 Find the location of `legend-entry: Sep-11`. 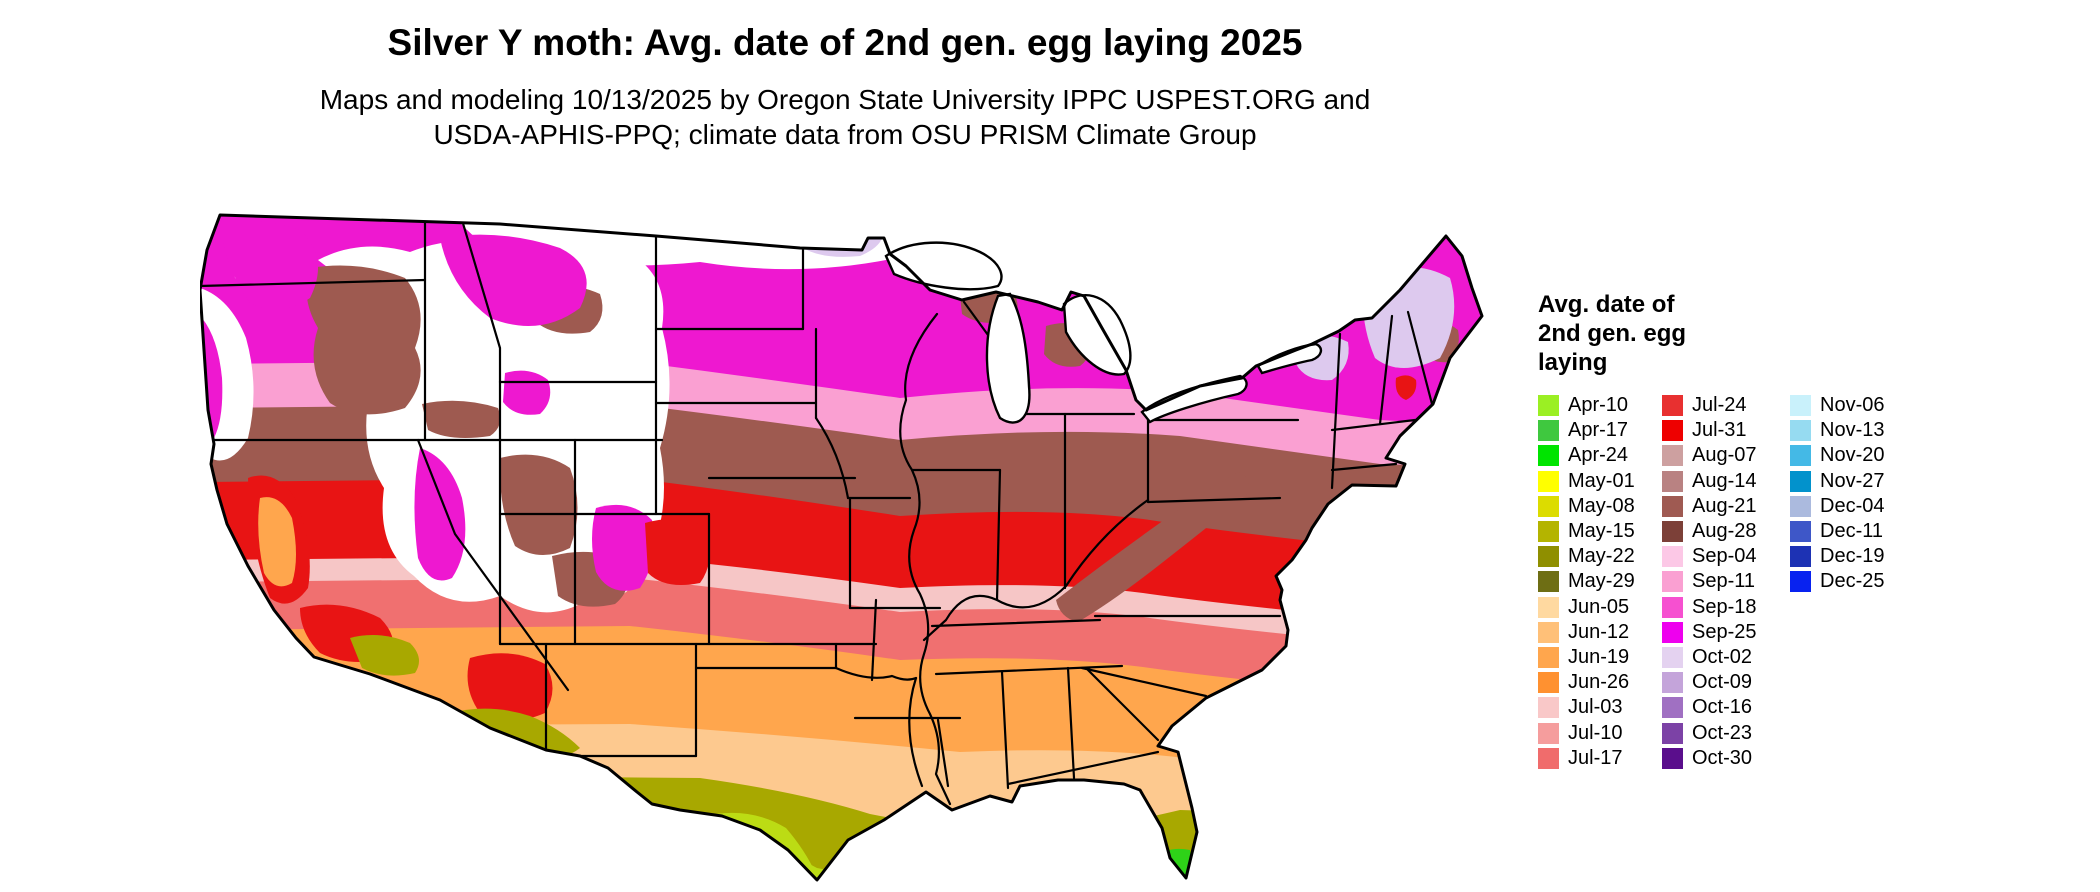

legend-entry: Sep-11 is located at coordinates (1709, 581).